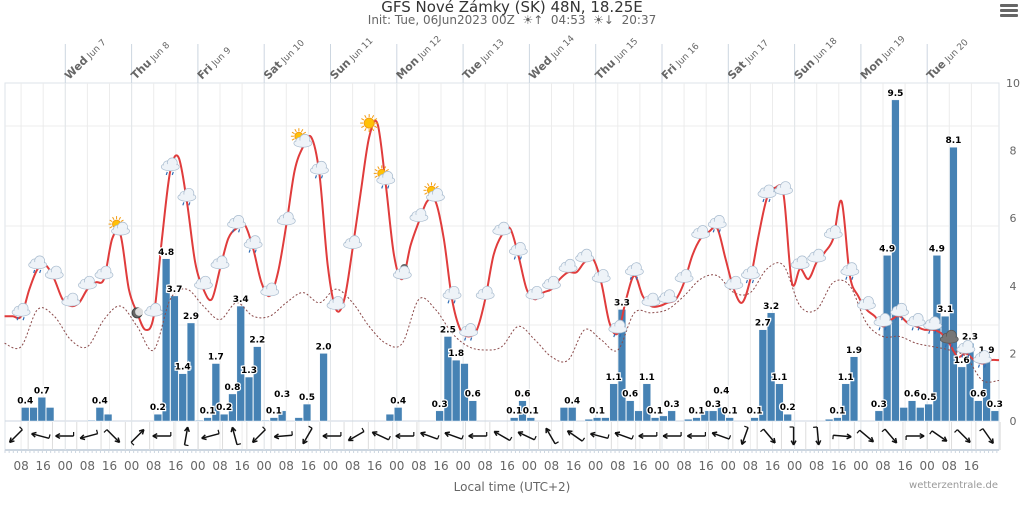  Describe the element at coordinates (846, 378) in the screenshot. I see `precip-value-label: 1.1` at that location.